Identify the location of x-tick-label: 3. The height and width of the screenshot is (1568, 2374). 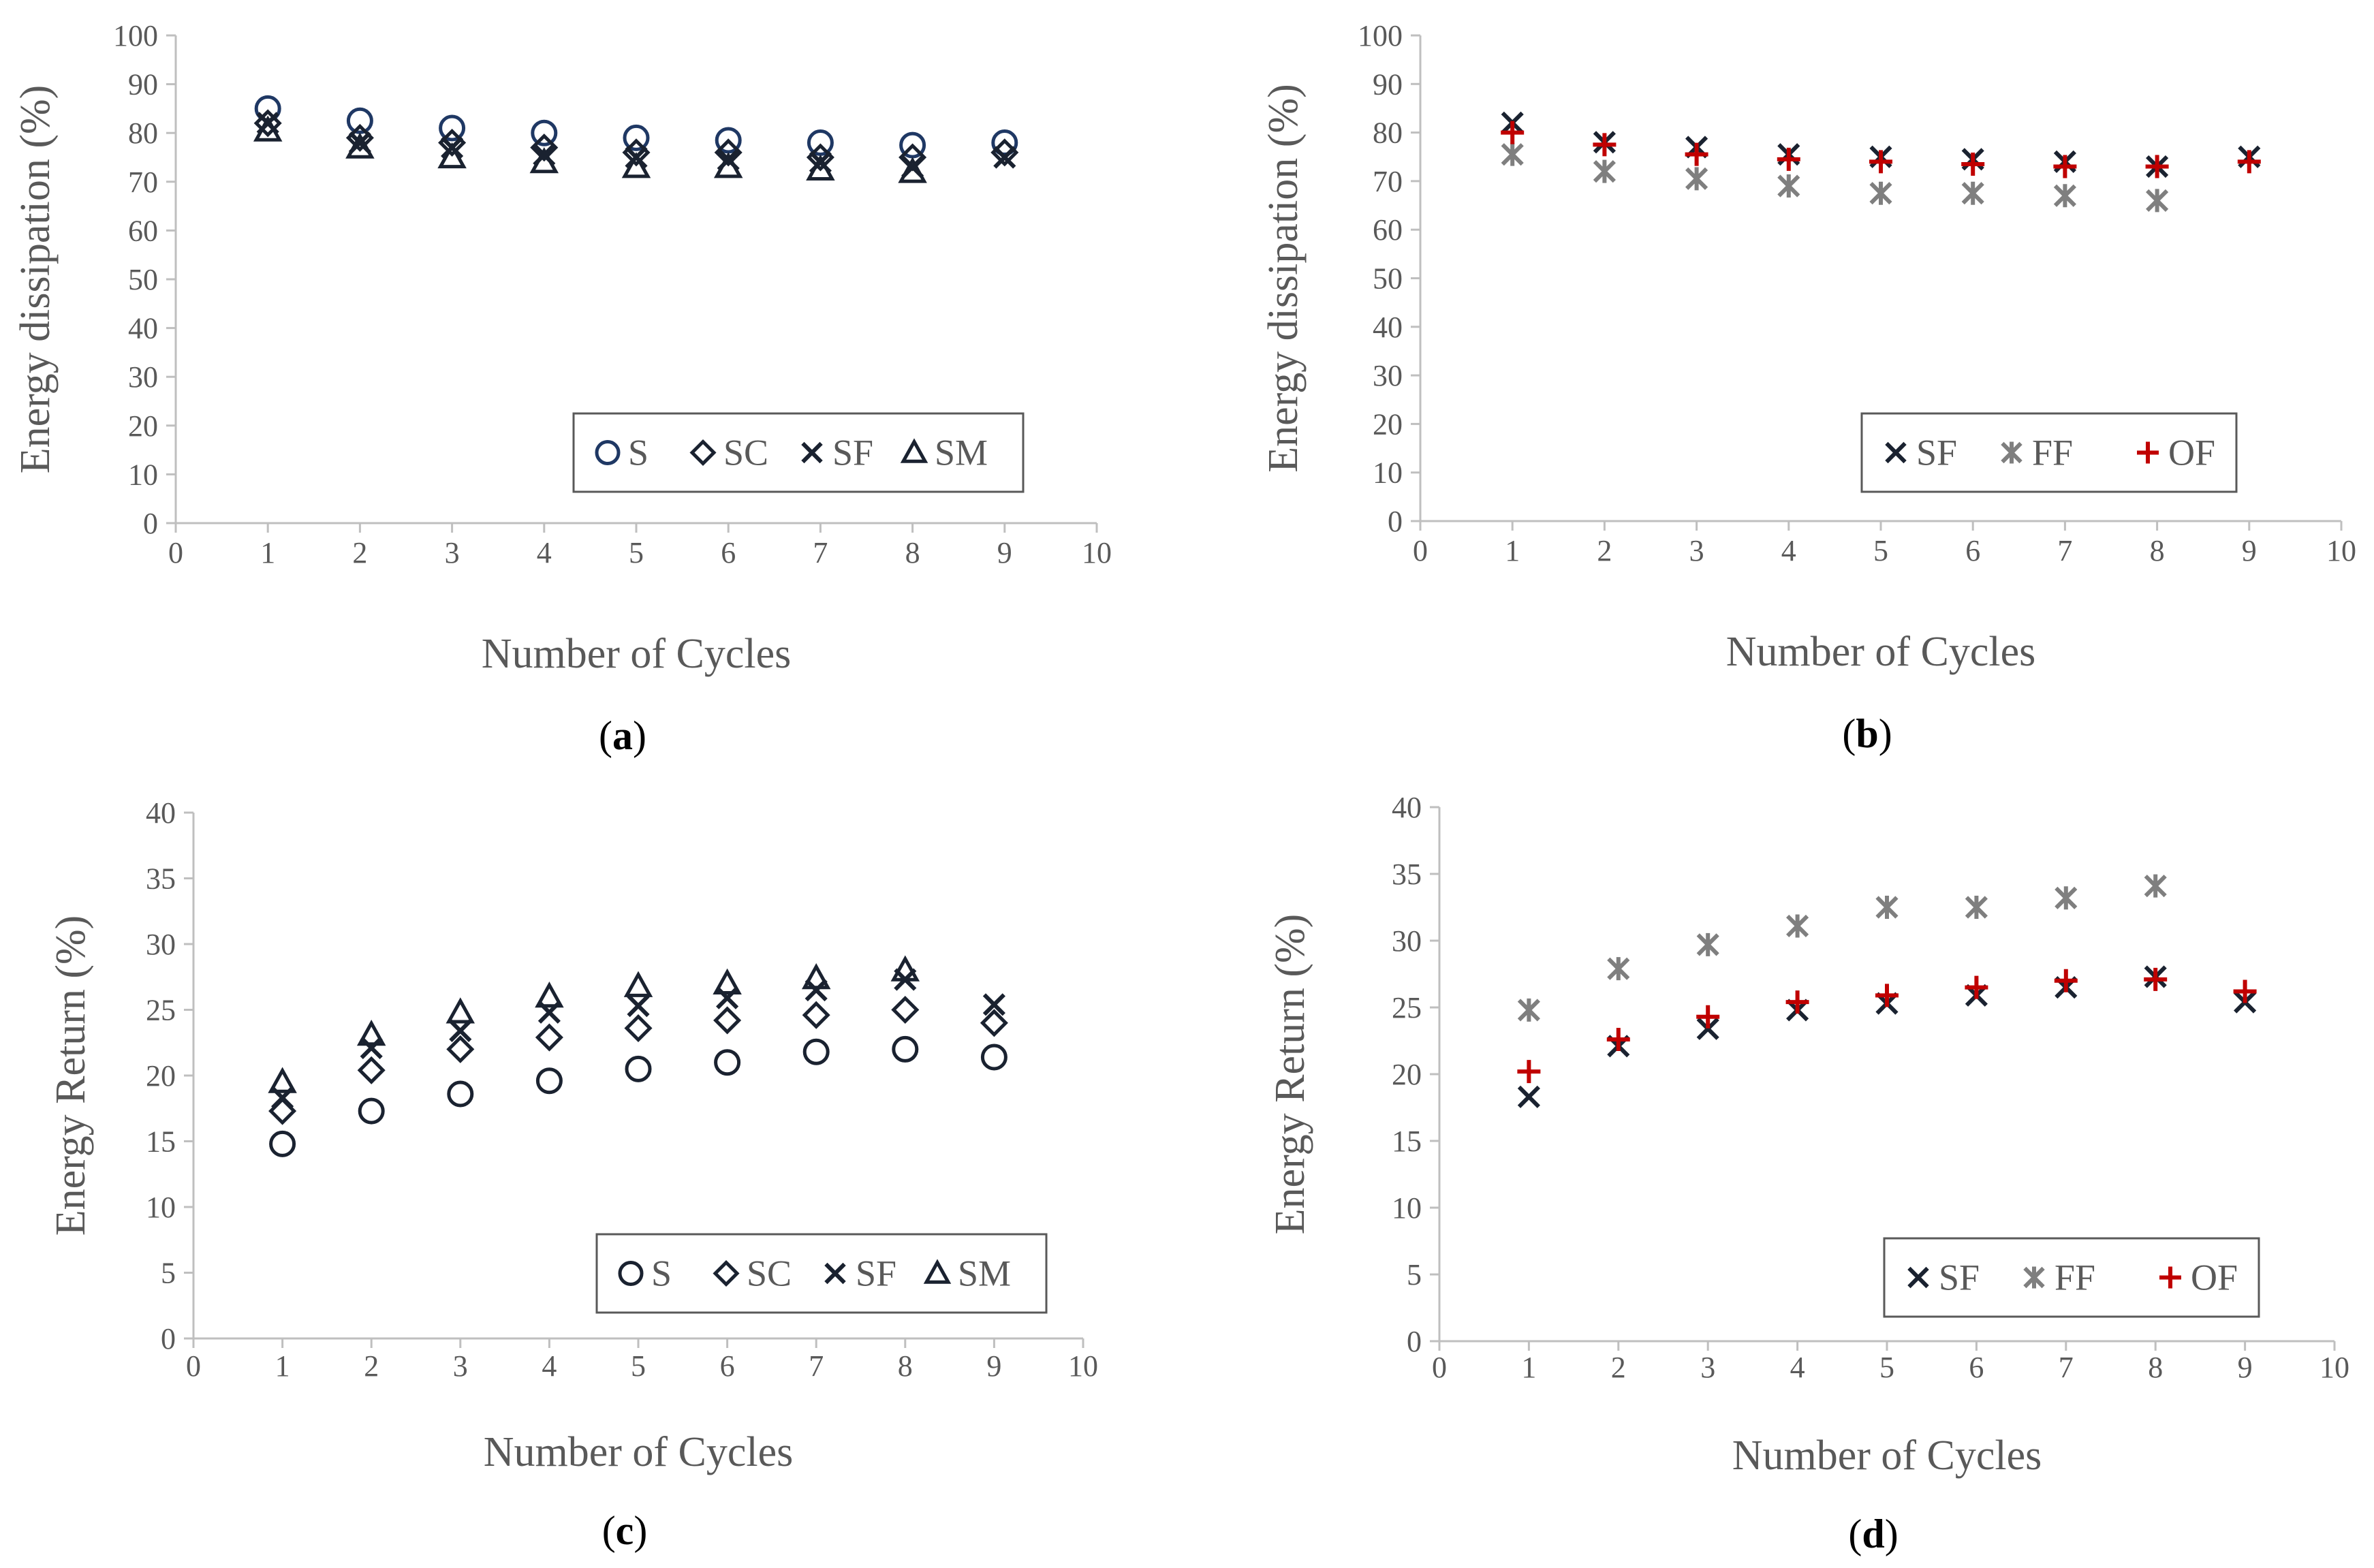
(1707, 1367).